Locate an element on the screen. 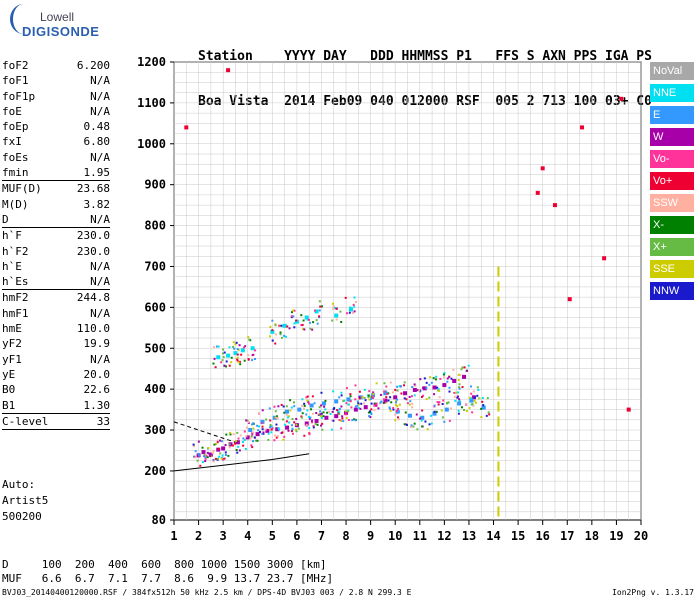 This screenshot has height=600, width=700. x-tick-label: 9 is located at coordinates (370, 536).